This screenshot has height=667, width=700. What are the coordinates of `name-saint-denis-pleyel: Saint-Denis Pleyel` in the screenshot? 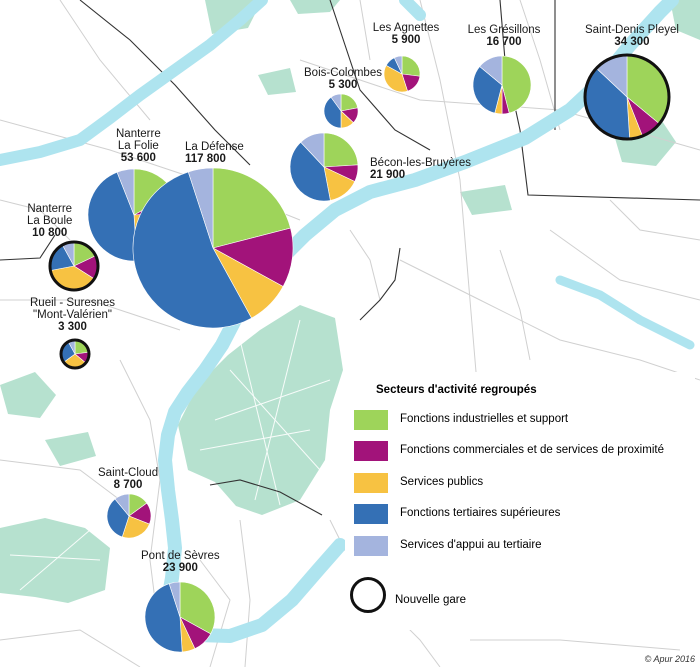 It's located at (632, 30).